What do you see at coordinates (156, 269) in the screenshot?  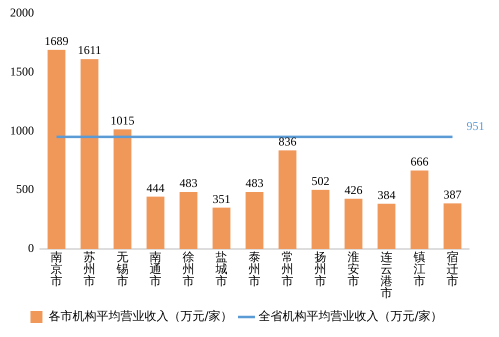 I see `x-tick-label: 南通市` at bounding box center [156, 269].